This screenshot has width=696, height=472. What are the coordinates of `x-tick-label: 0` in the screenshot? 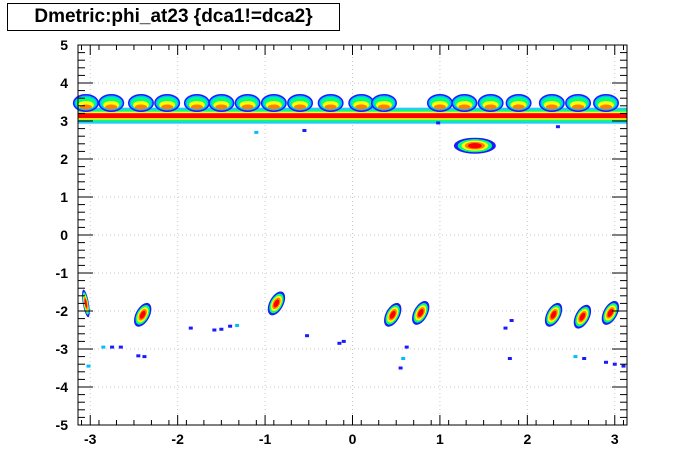 It's located at (353, 439).